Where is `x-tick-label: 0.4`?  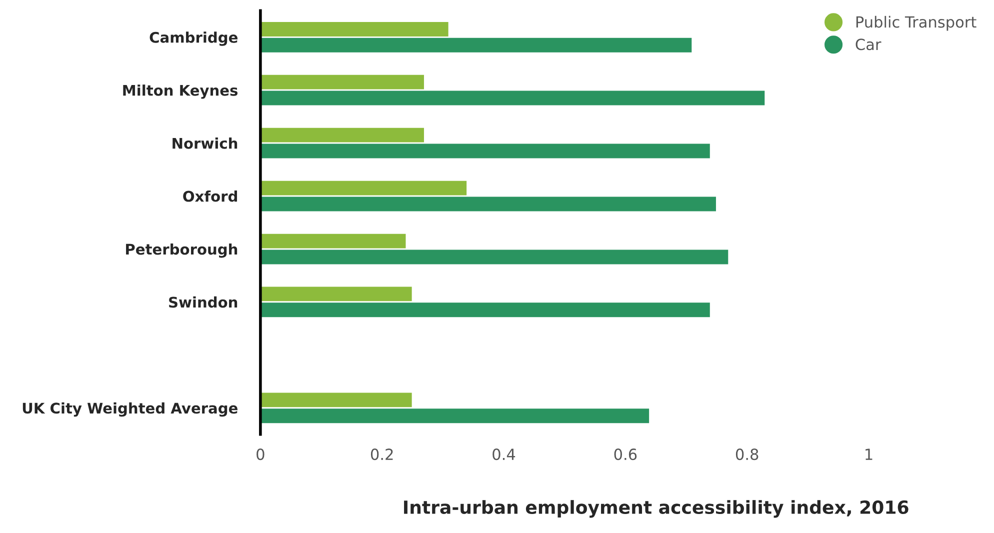 x-tick-label: 0.4 is located at coordinates (504, 454).